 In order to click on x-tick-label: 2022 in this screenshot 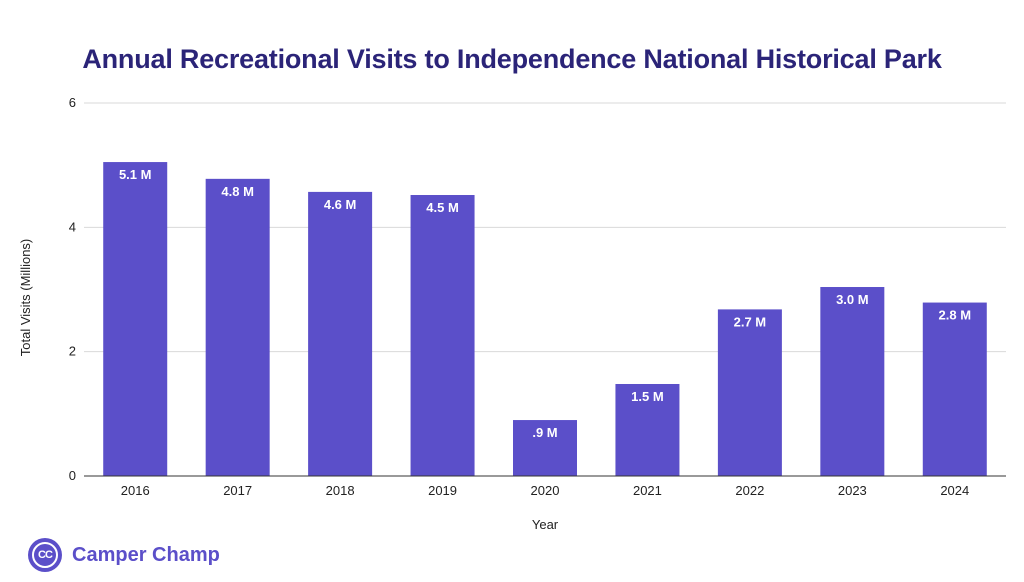, I will do `click(749, 490)`.